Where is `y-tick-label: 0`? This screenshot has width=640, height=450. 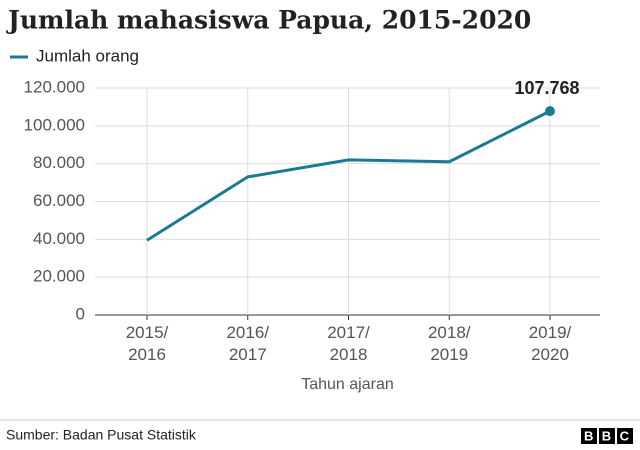 y-tick-label: 0 is located at coordinates (80, 313).